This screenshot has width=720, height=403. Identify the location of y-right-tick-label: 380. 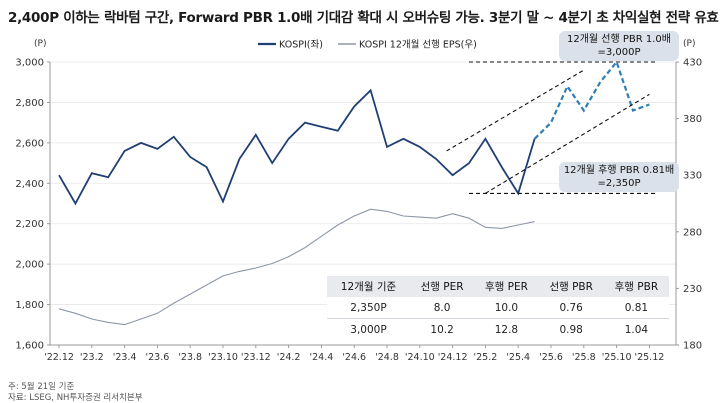
(692, 119).